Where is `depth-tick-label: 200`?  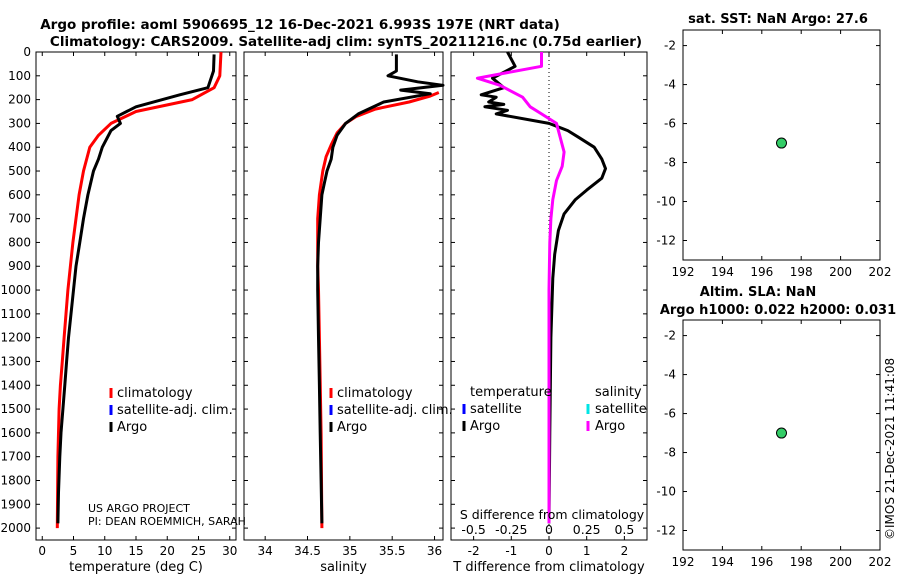
depth-tick-label: 200 is located at coordinates (19, 100).